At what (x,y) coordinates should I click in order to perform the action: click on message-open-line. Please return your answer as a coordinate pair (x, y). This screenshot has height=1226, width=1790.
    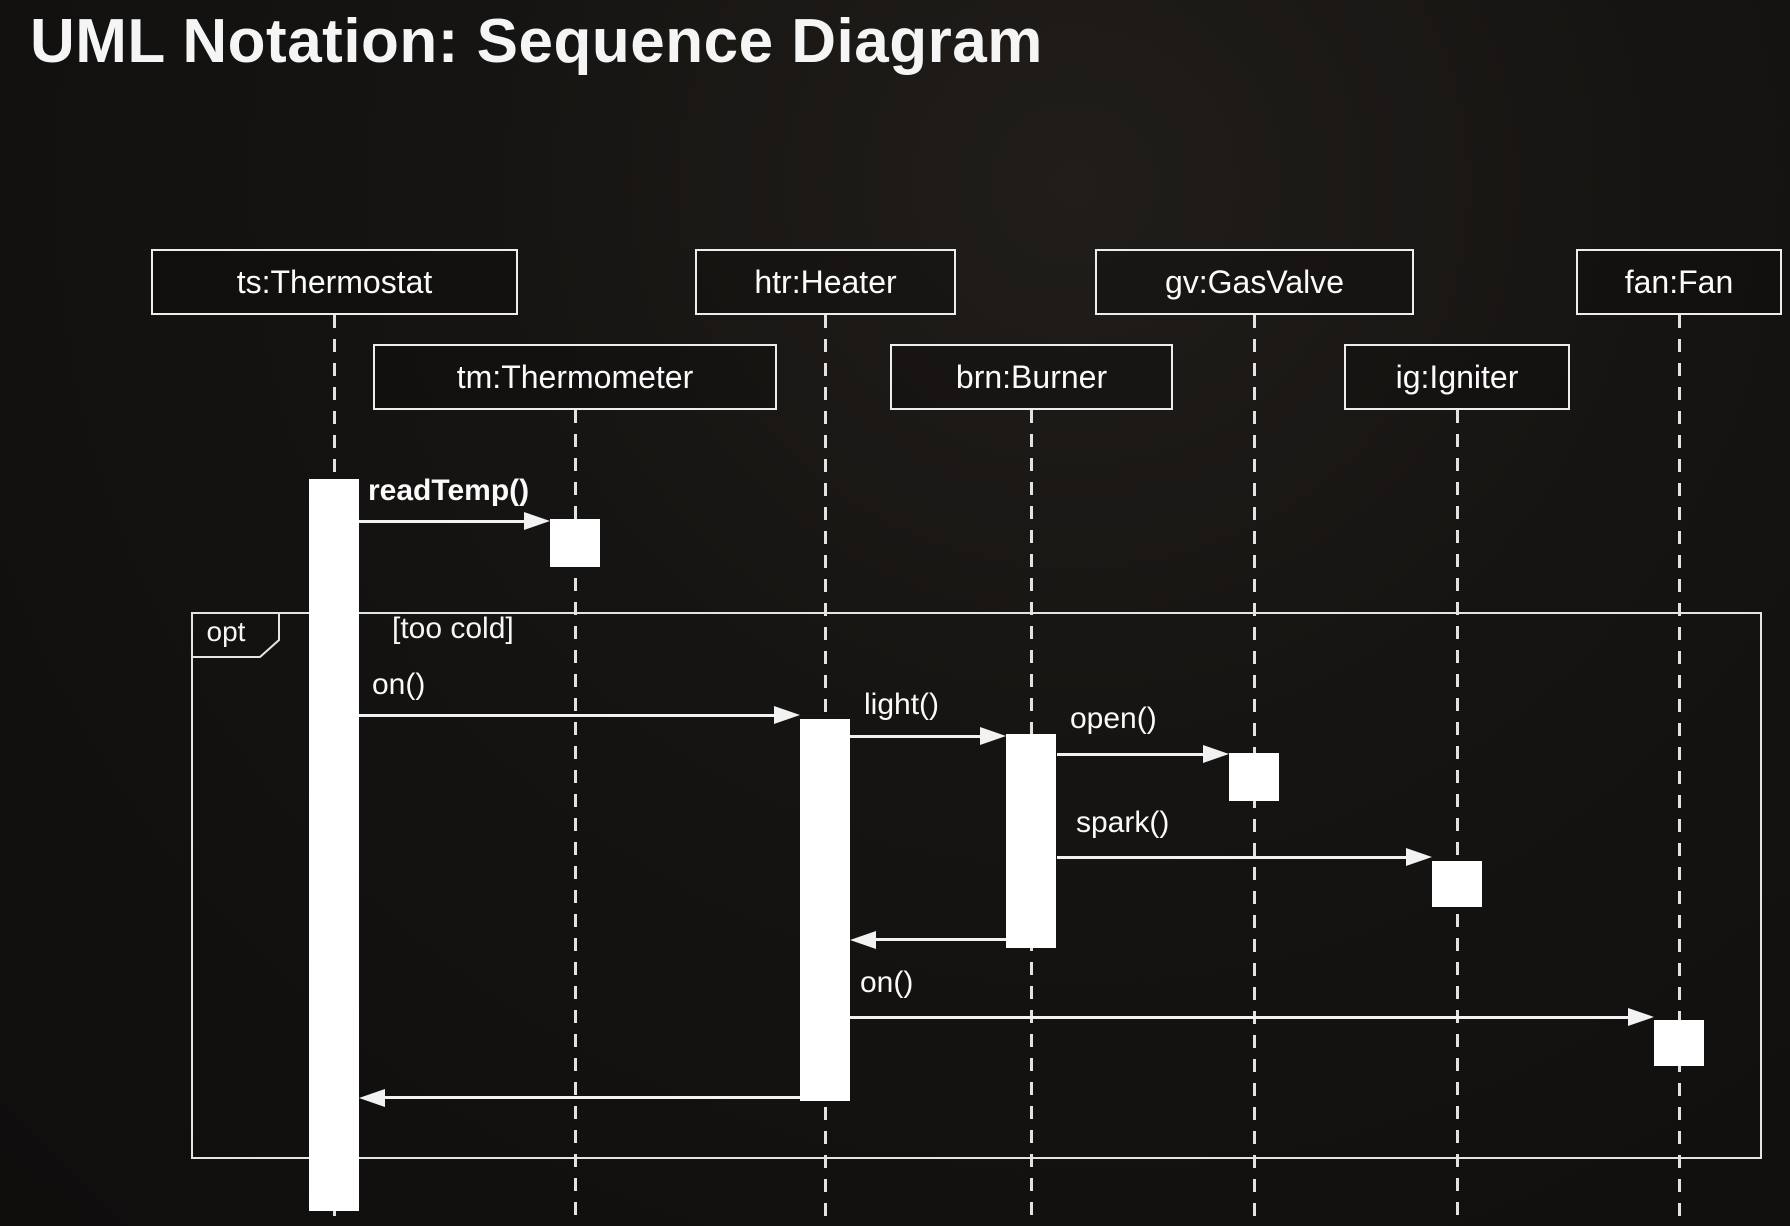
    Looking at the image, I should click on (1130, 754).